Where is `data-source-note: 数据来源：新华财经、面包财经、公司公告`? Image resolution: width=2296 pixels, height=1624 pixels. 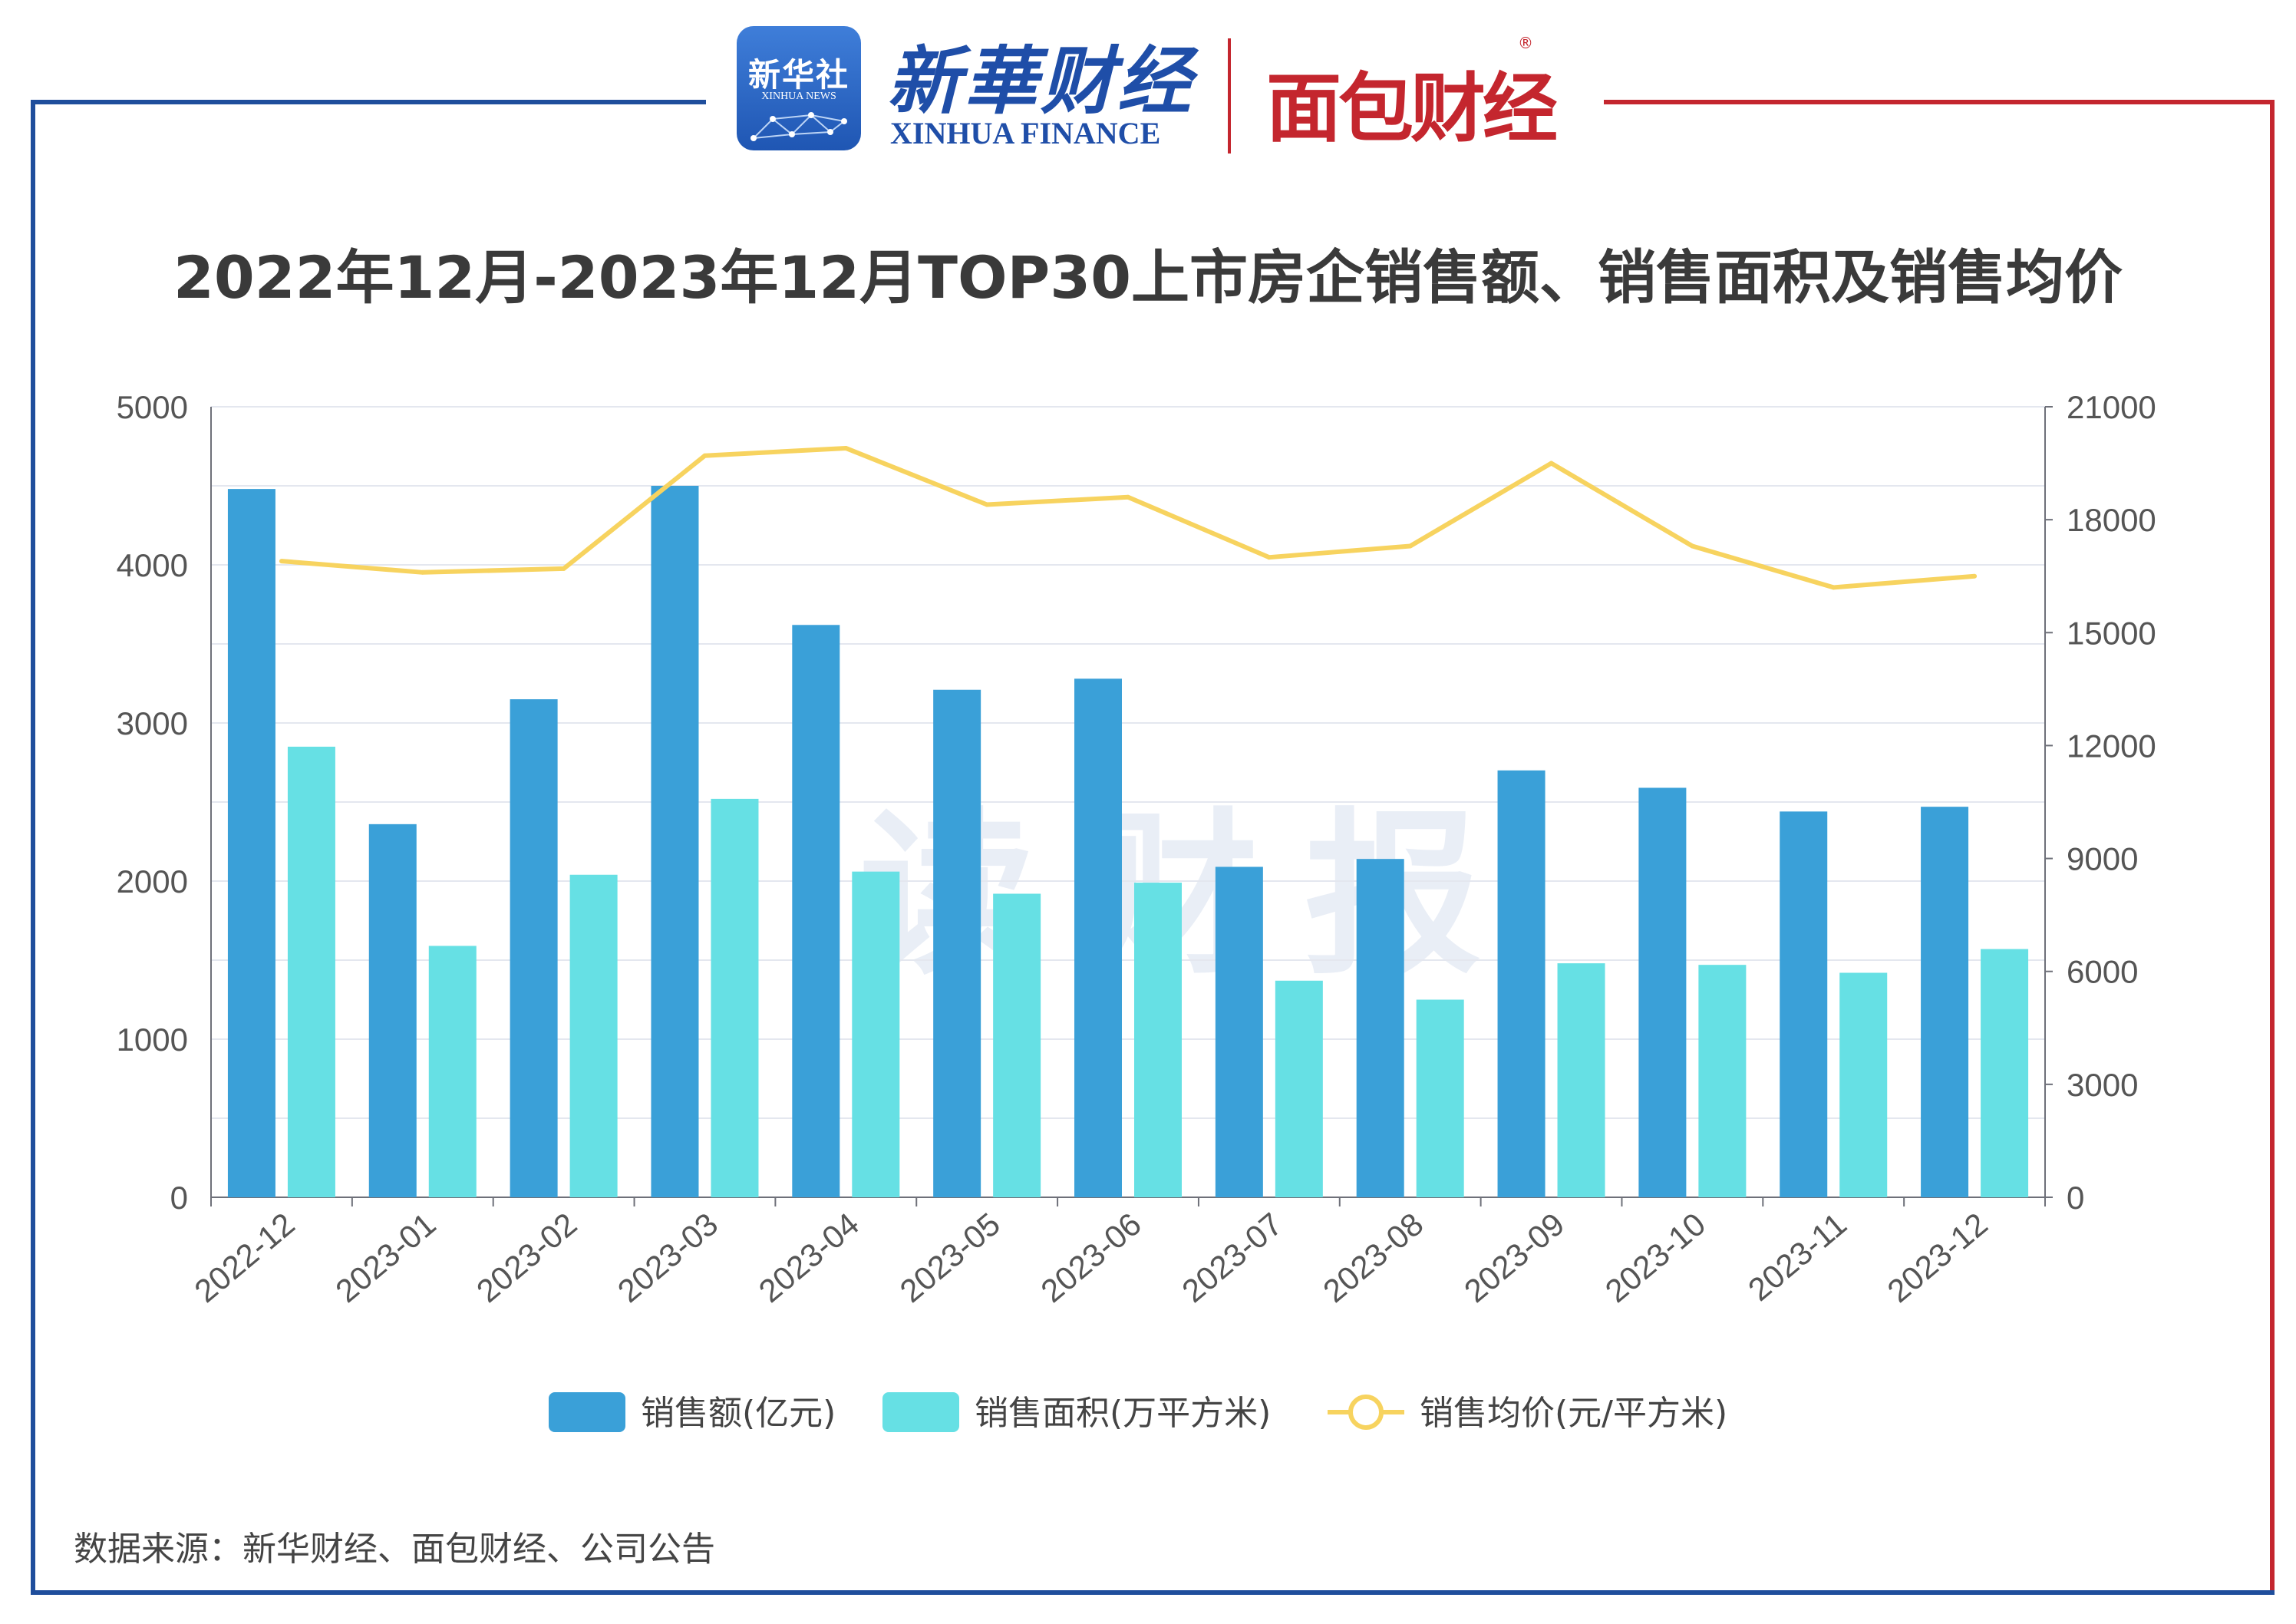 data-source-note: 数据来源：新华财经、面包财经、公司公告 is located at coordinates (394, 1549).